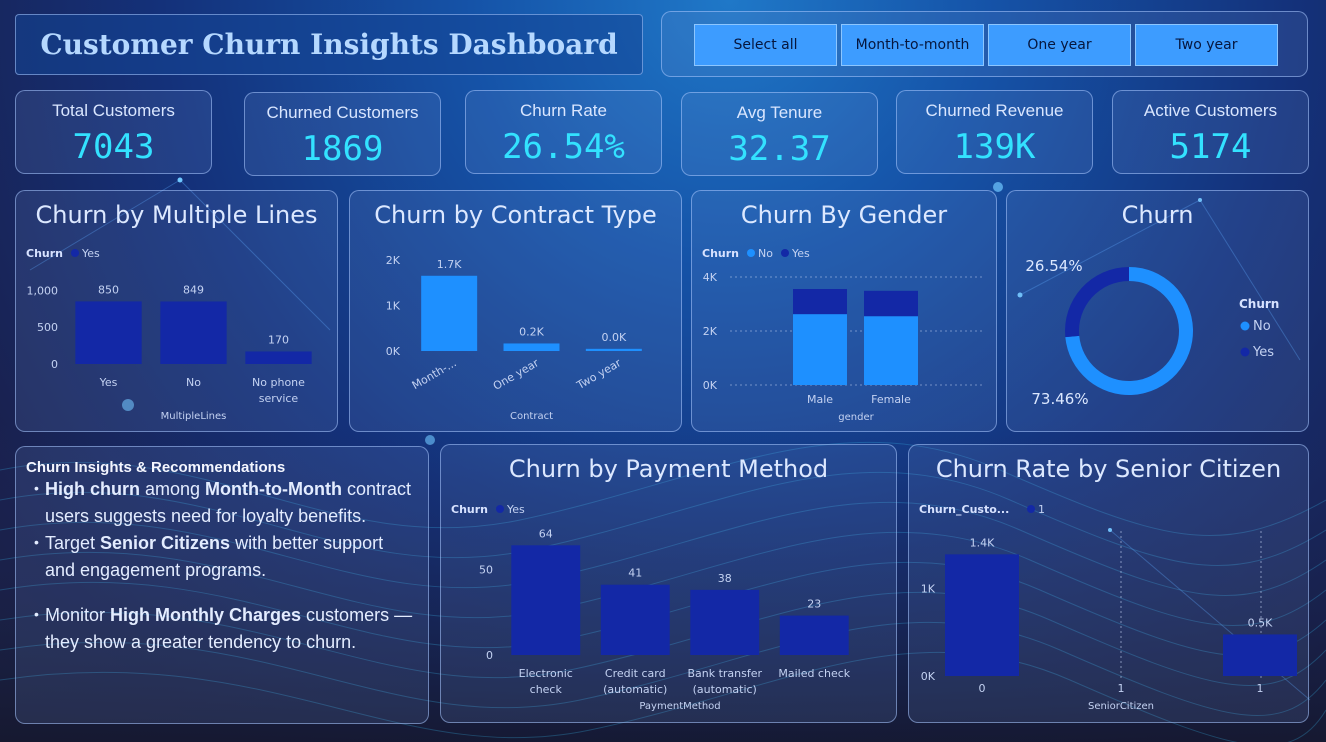 Image resolution: width=1326 pixels, height=742 pixels. Describe the element at coordinates (108, 382) in the screenshot. I see `x-tick-label: Yes` at that location.